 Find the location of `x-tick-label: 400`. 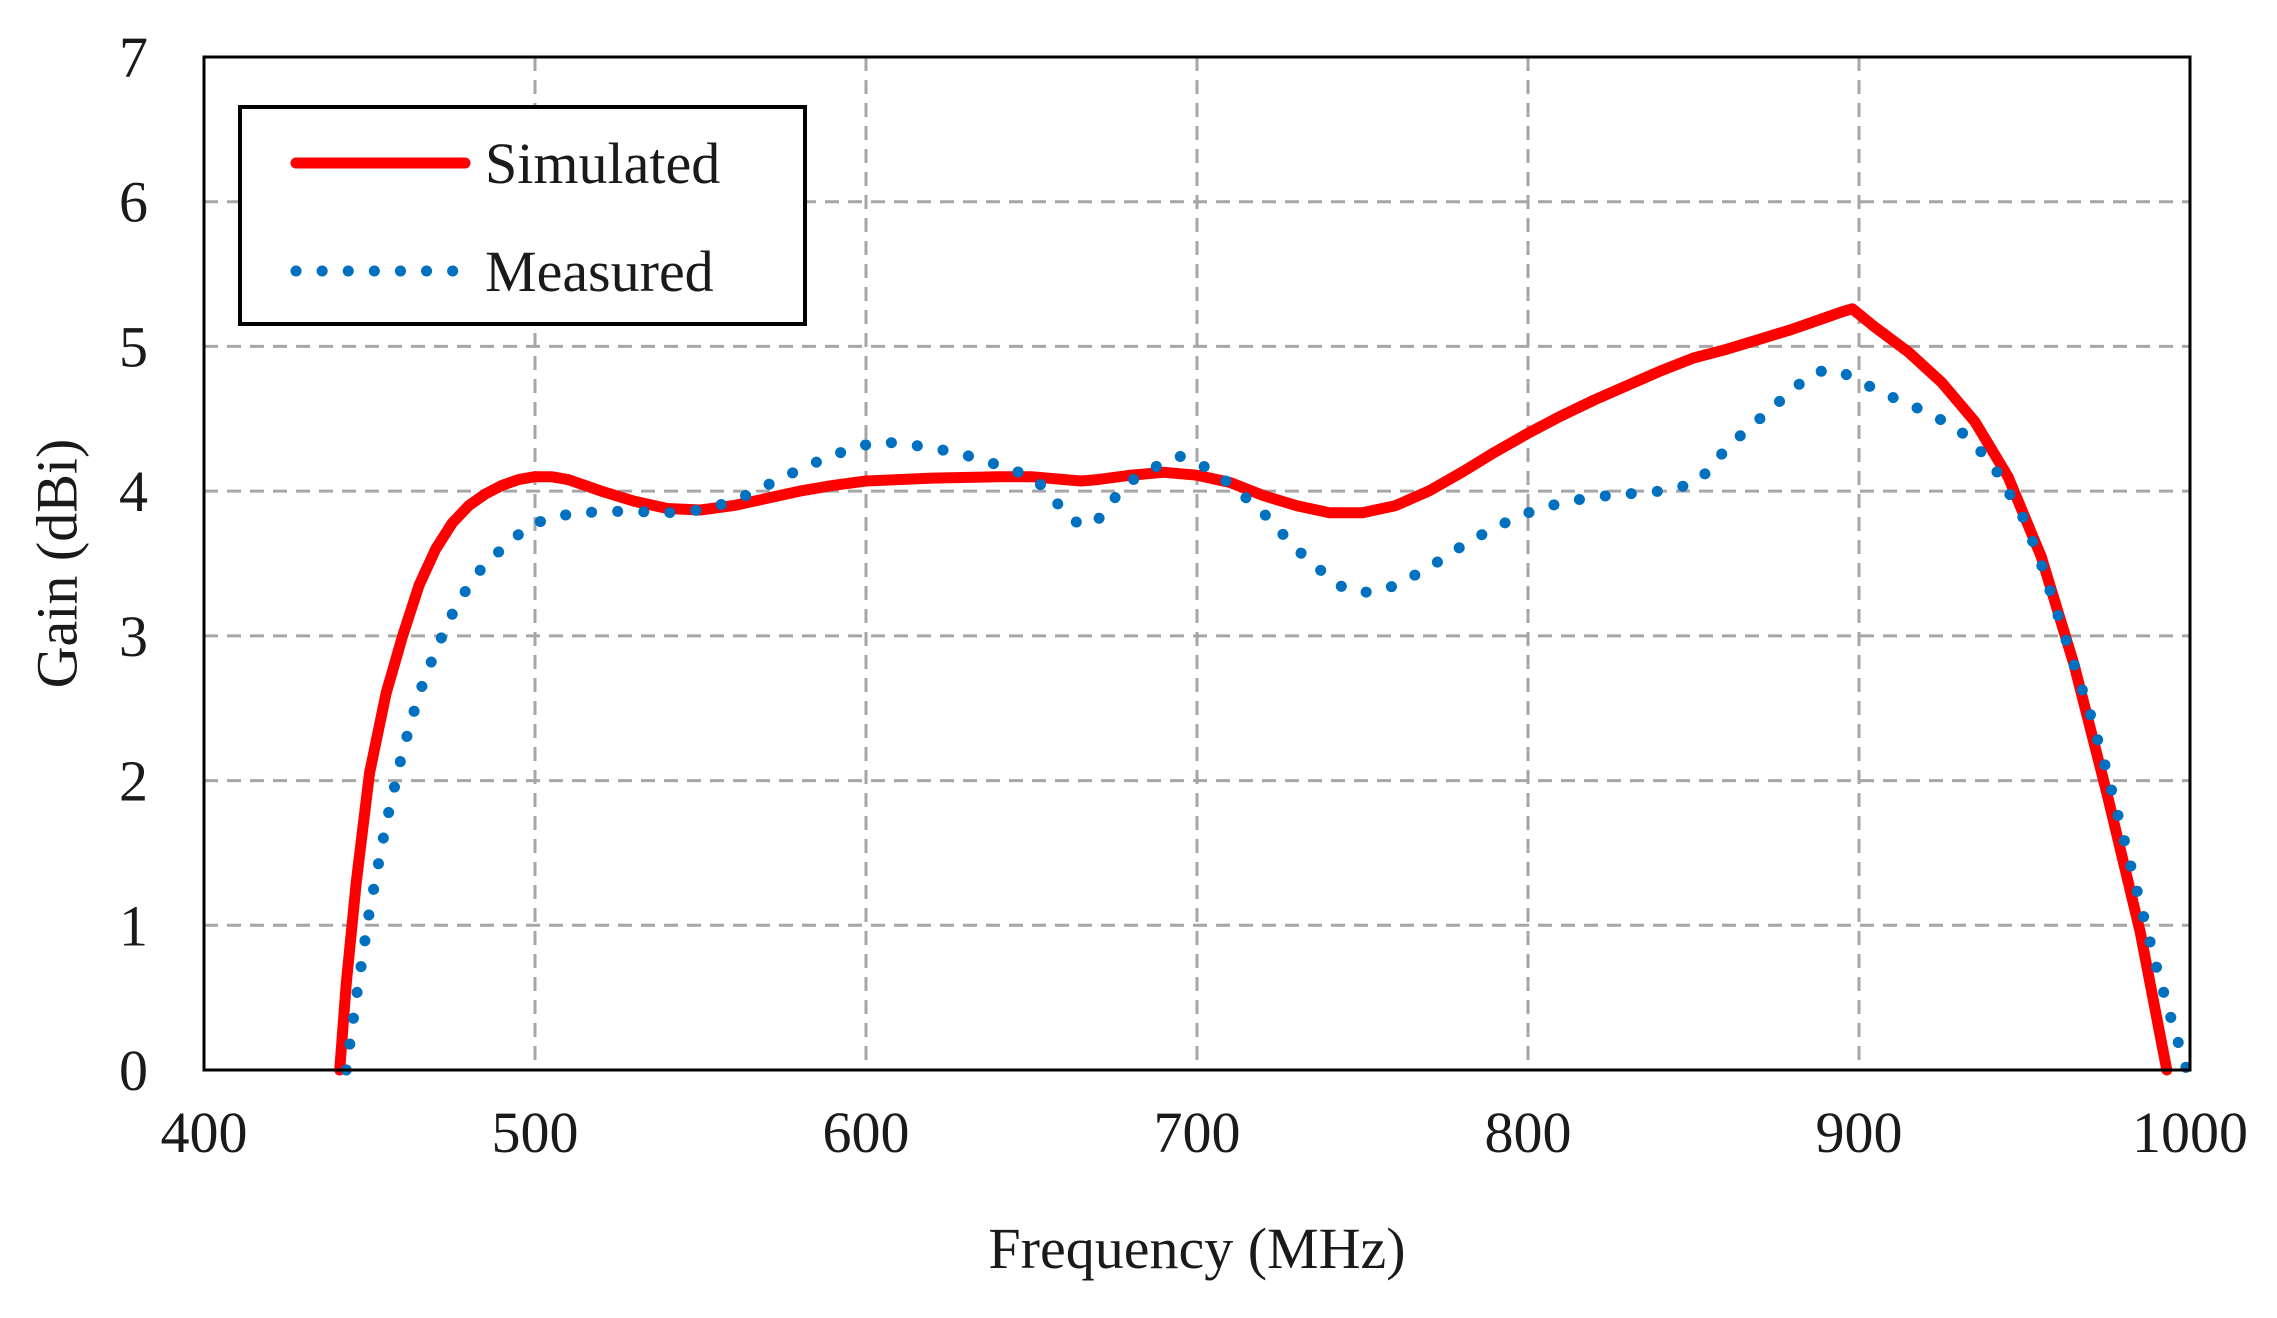

x-tick-label: 400 is located at coordinates (204, 1132).